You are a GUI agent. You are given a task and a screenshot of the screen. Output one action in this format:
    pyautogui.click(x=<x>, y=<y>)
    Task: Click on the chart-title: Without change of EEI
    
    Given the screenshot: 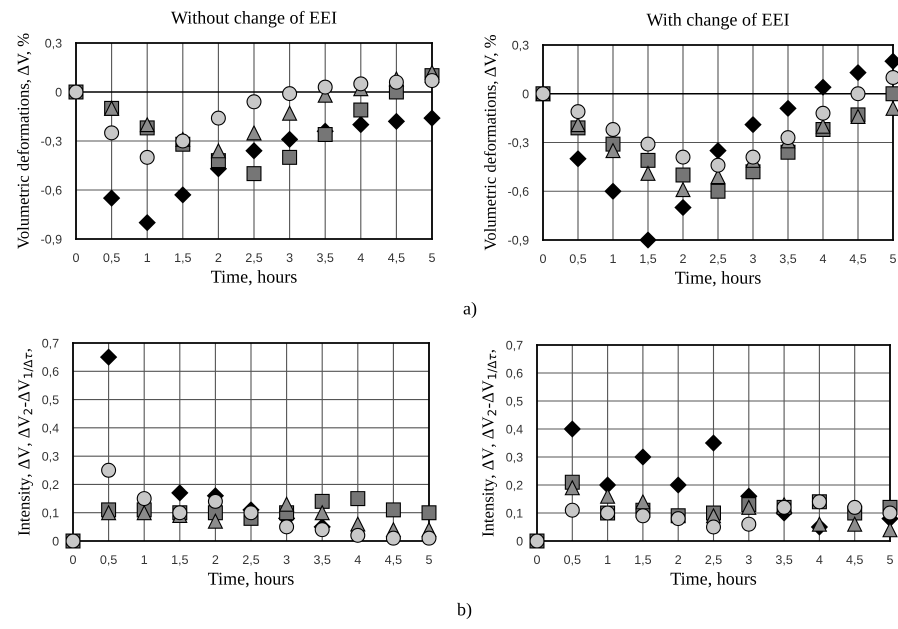 What is the action you would take?
    pyautogui.click(x=253, y=19)
    